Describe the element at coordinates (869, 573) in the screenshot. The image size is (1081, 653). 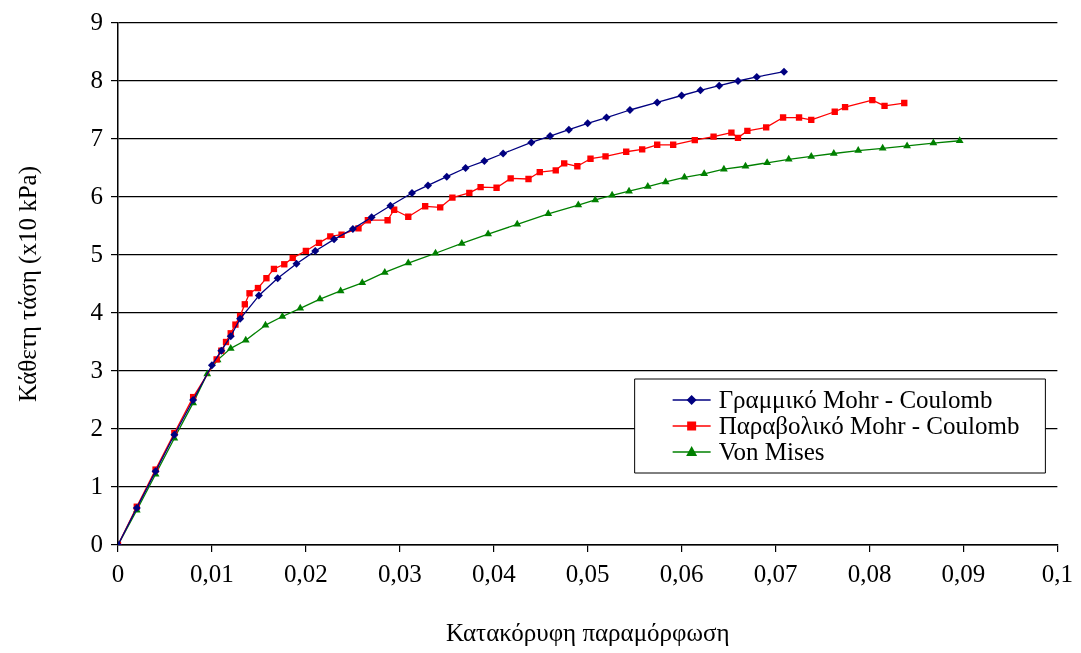
I see `x-tick-label: 0,08` at that location.